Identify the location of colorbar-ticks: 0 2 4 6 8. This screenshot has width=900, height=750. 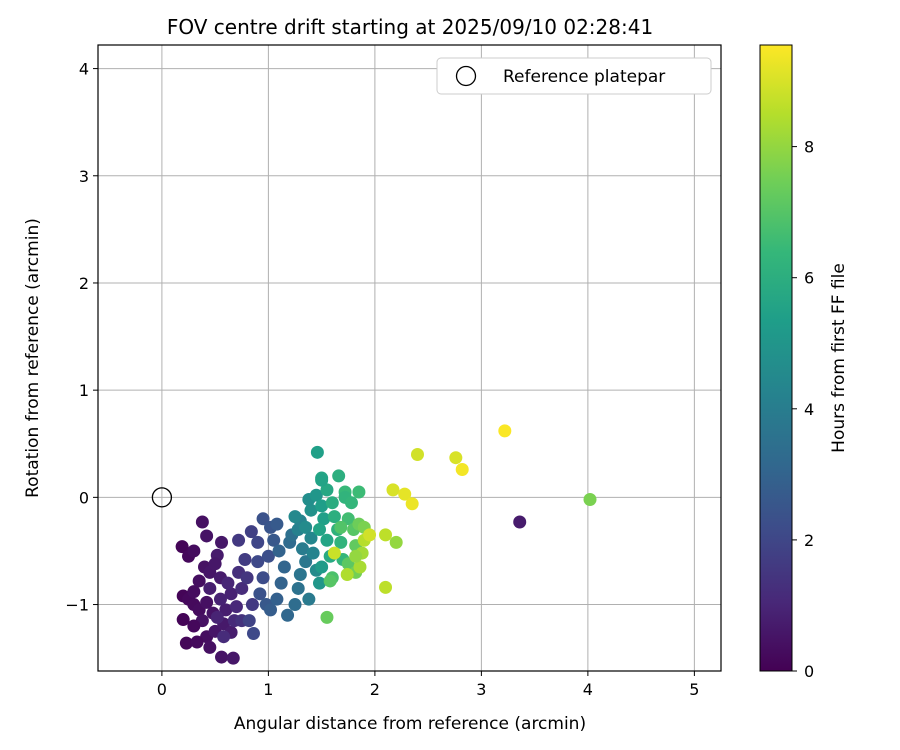
(803, 409).